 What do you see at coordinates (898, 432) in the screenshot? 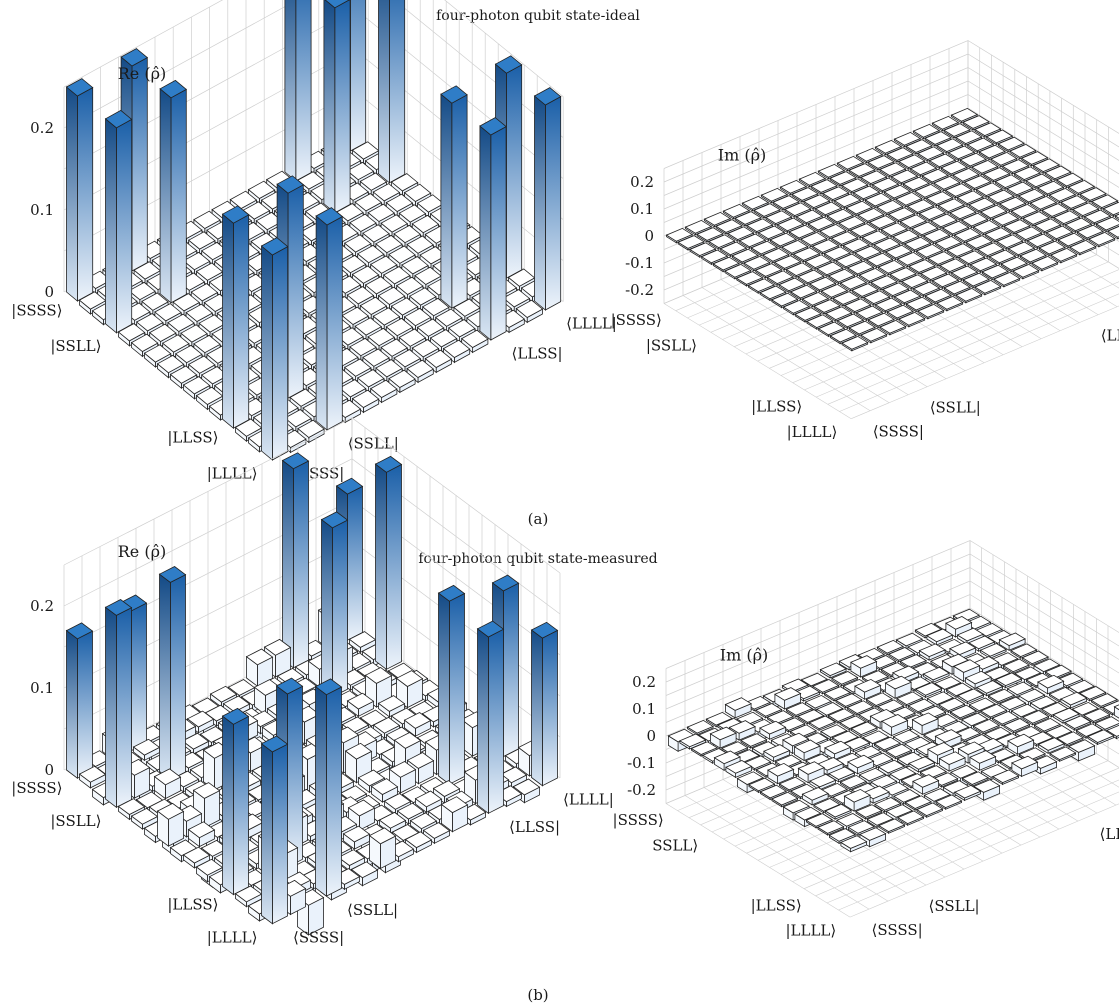
I see `column-label: ⟨SSSS|` at bounding box center [898, 432].